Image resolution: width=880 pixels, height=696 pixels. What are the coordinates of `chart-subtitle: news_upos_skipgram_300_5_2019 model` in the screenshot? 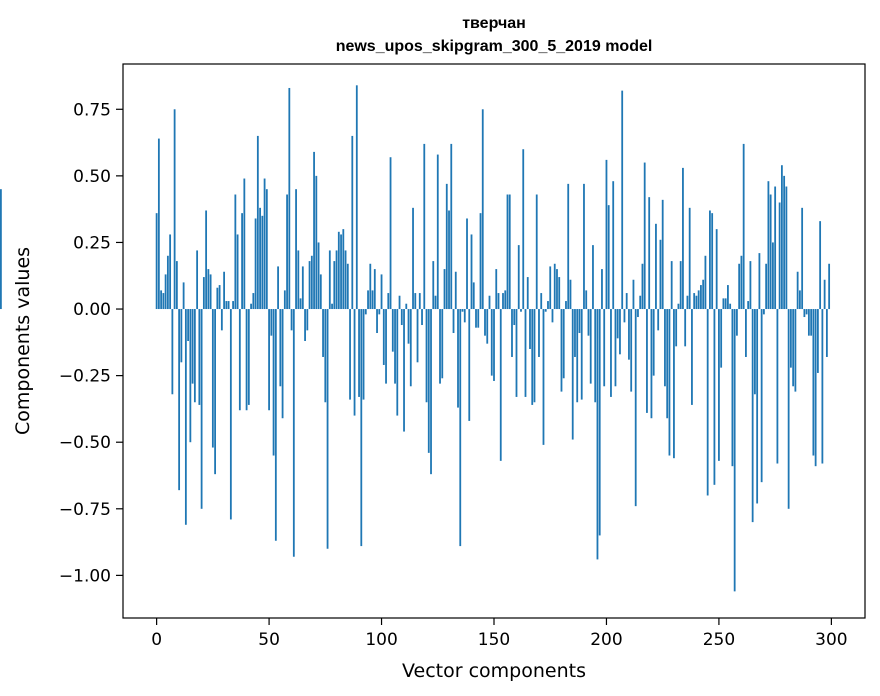 It's located at (494, 46).